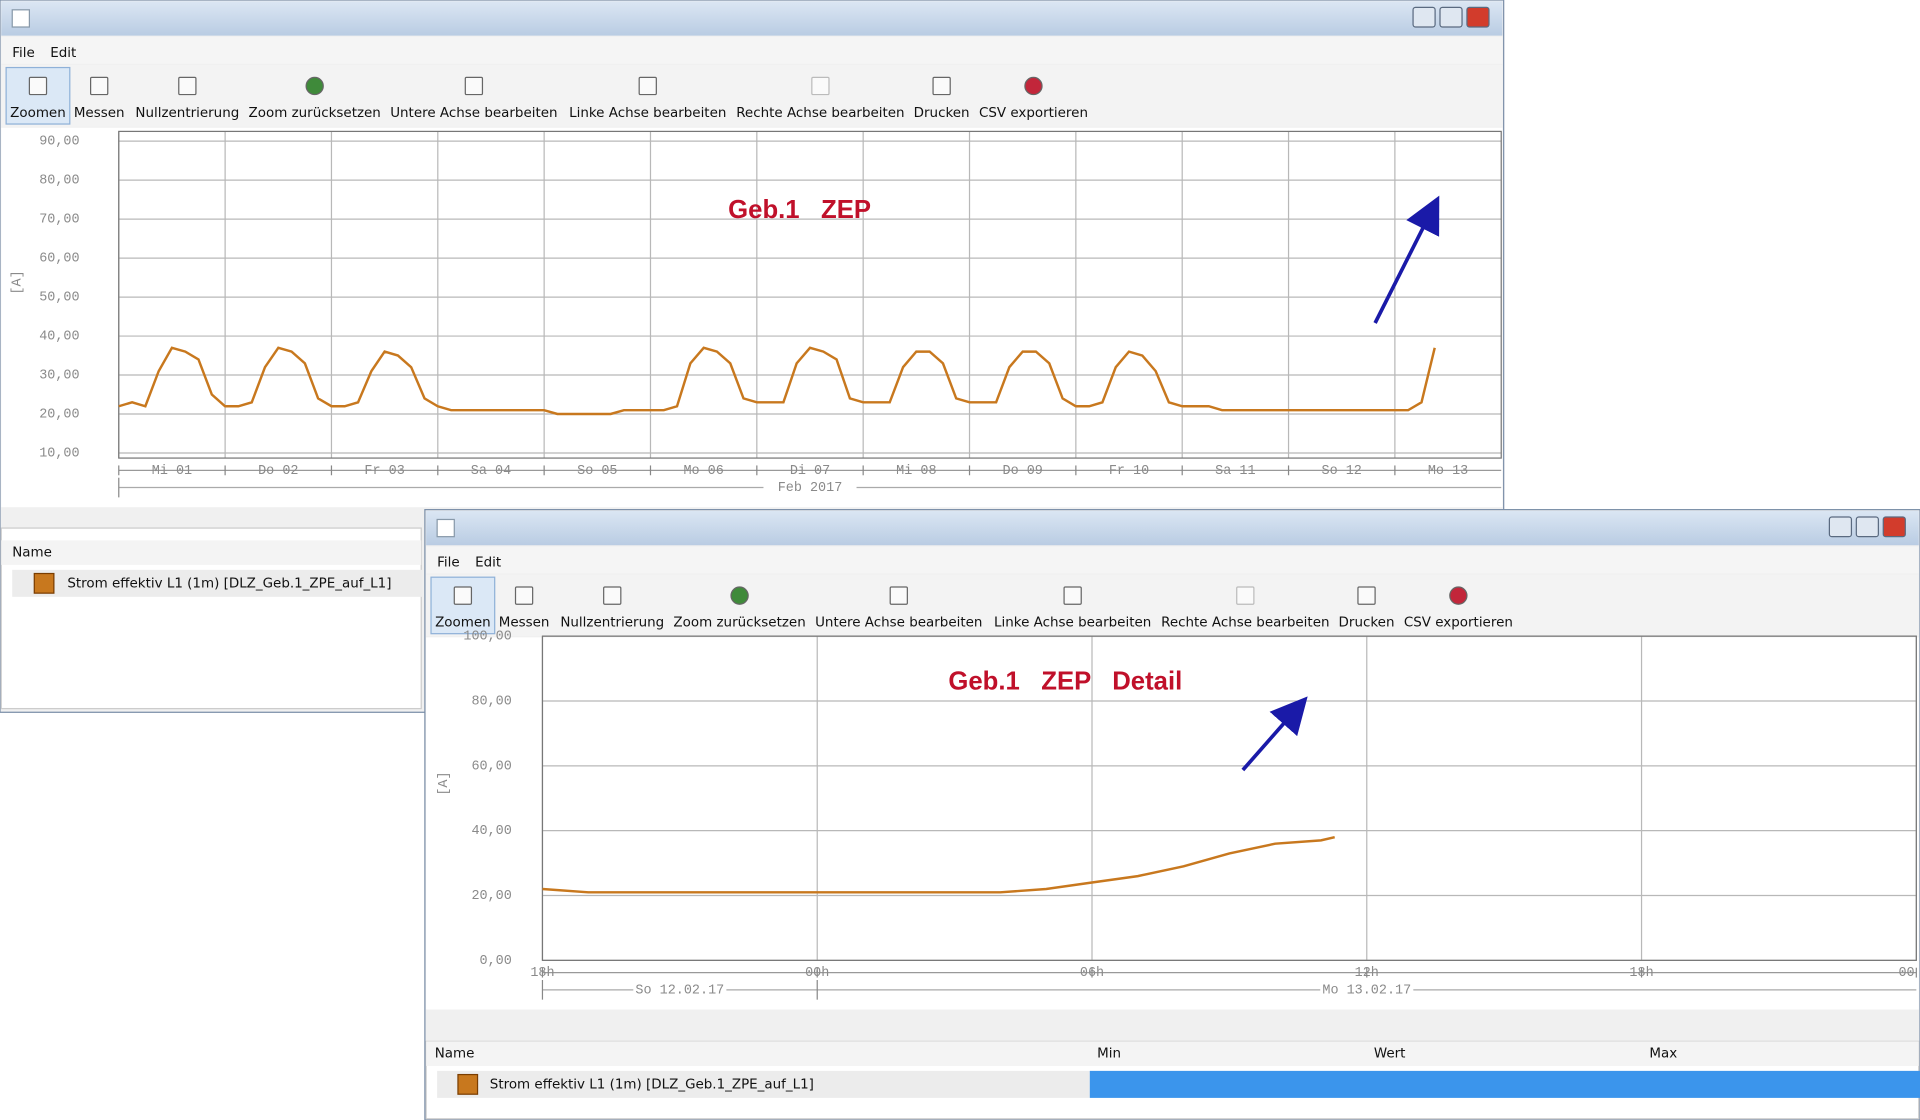 The image size is (1920, 1120). I want to click on date-label: So 12.02.17, so click(679, 990).